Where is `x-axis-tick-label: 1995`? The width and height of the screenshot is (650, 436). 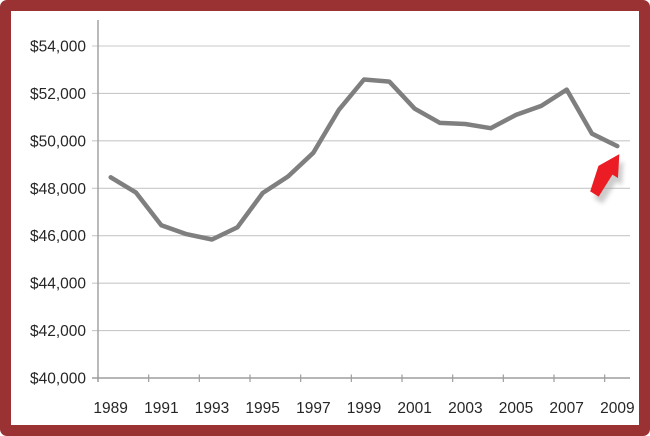 x-axis-tick-label: 1995 is located at coordinates (262, 408).